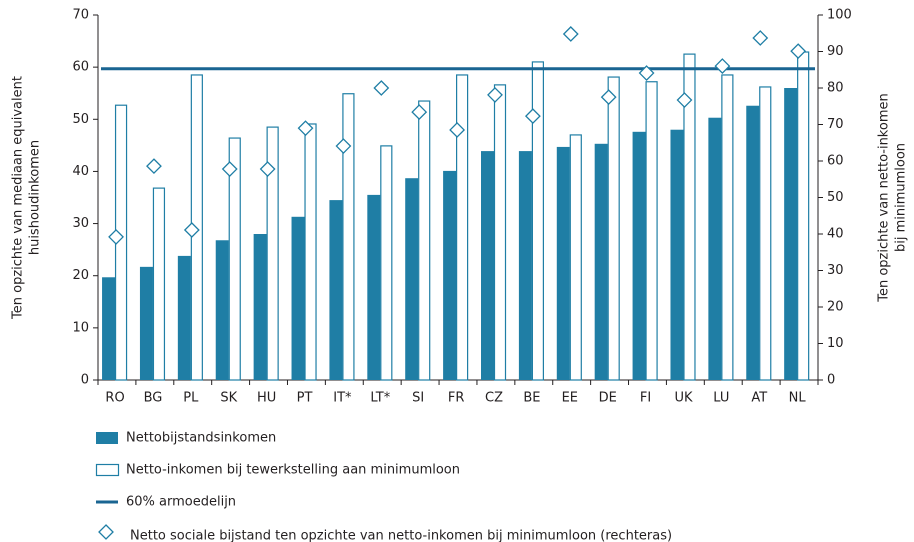  What do you see at coordinates (835, 51) in the screenshot?
I see `y2-tick-label: 90` at bounding box center [835, 51].